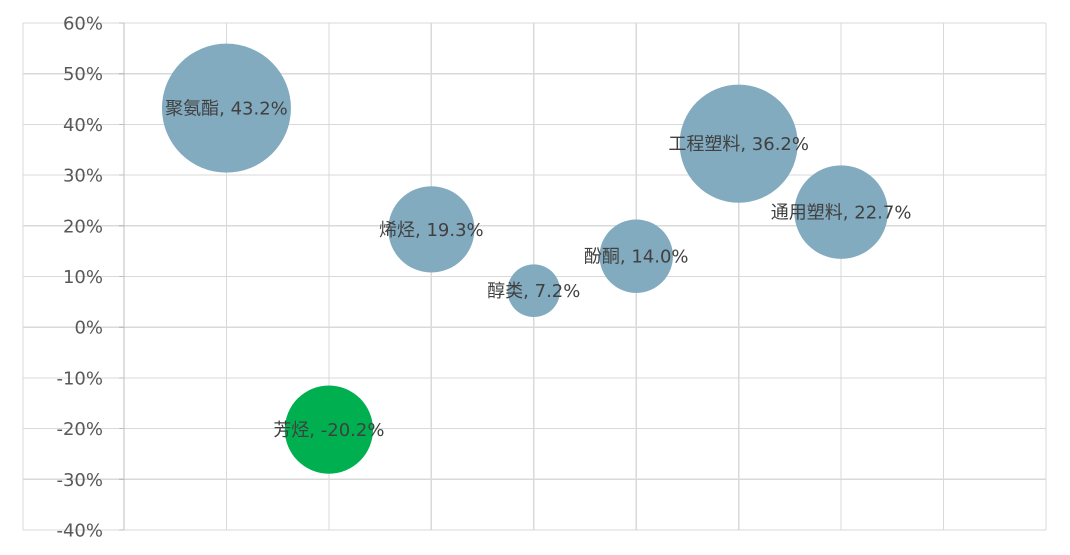 The width and height of the screenshot is (1070, 555). What do you see at coordinates (83, 176) in the screenshot?
I see `y-tick-label: 30%` at bounding box center [83, 176].